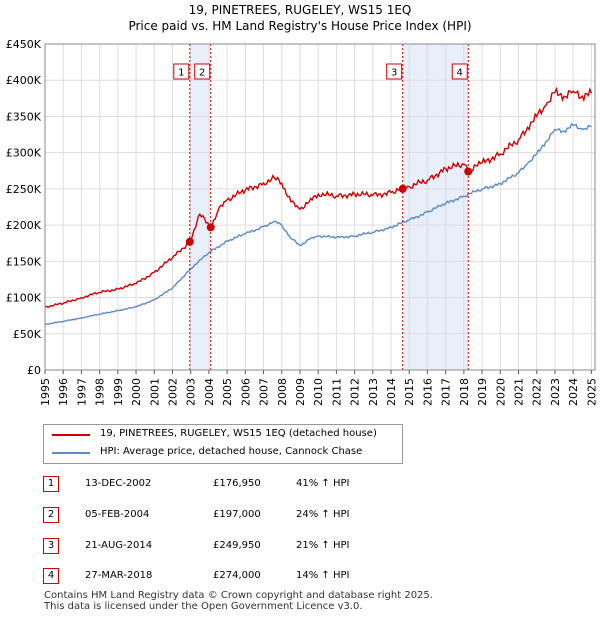 This screenshot has width=600, height=620. What do you see at coordinates (237, 483) in the screenshot?
I see `sale-price: £176,950` at bounding box center [237, 483].